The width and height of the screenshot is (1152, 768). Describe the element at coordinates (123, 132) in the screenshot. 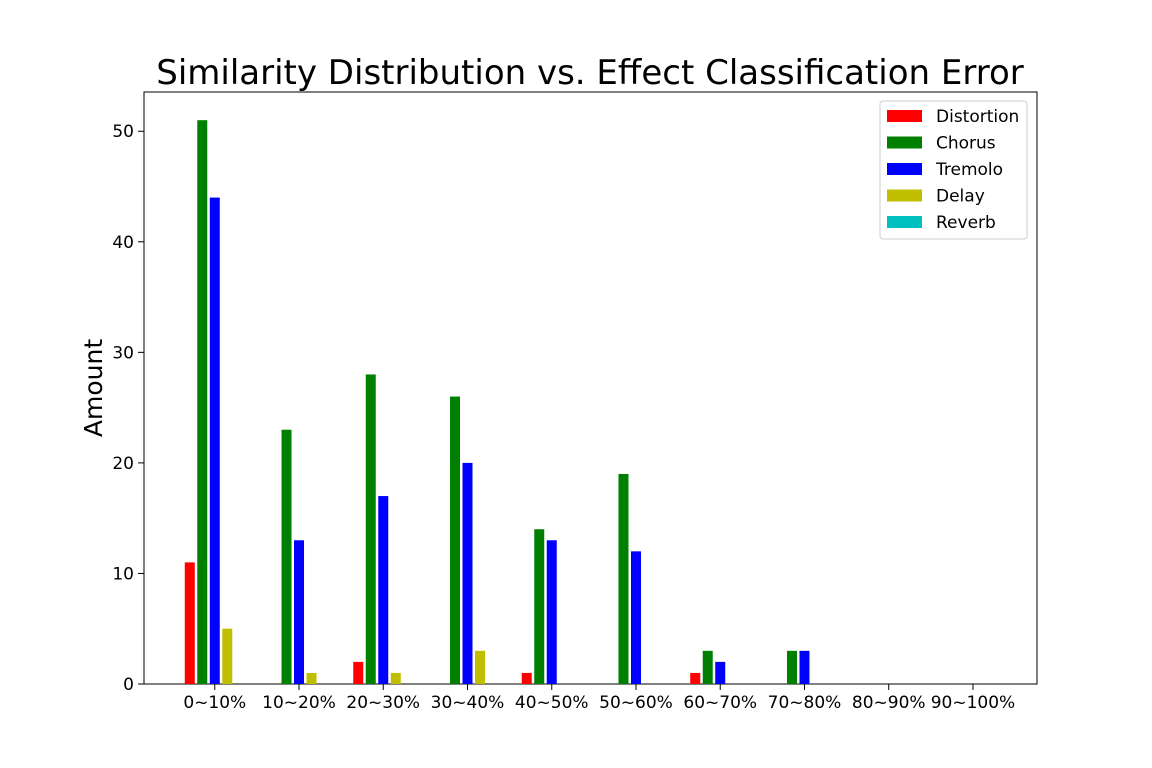

I see `y-tick-label: 50` at that location.